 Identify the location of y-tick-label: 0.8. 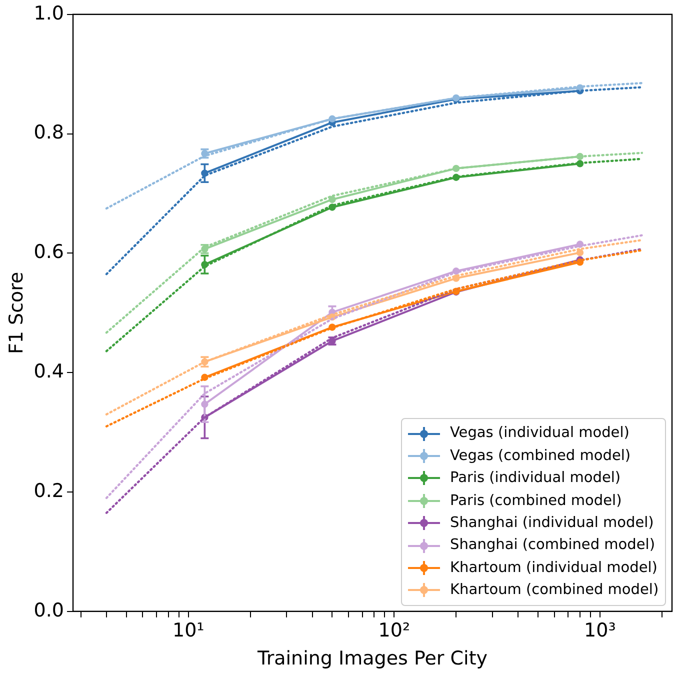
(49, 133).